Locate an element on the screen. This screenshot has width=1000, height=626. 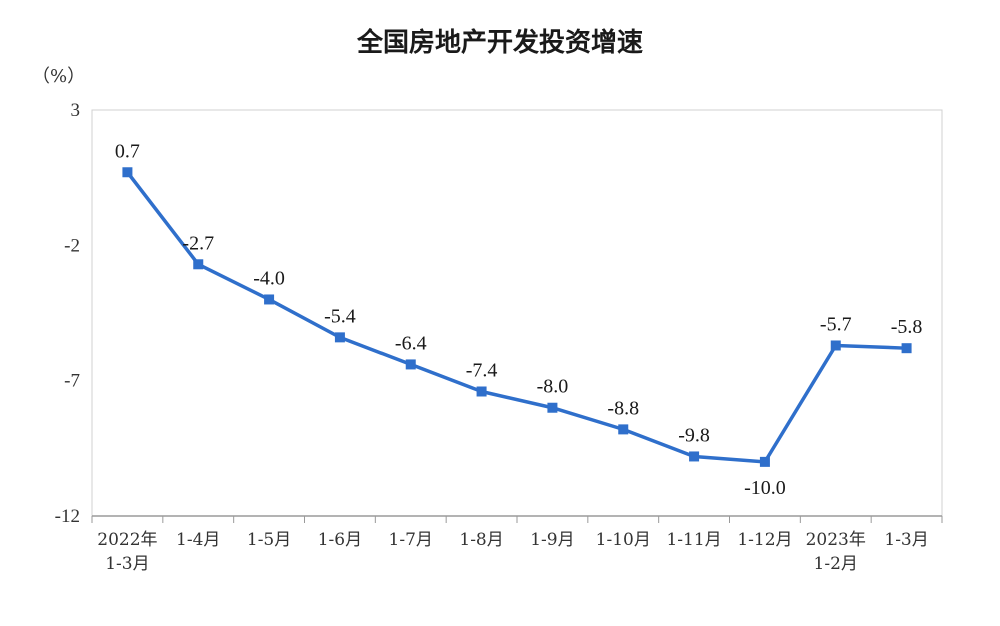
x-tick-label: 2023年 is located at coordinates (836, 540).